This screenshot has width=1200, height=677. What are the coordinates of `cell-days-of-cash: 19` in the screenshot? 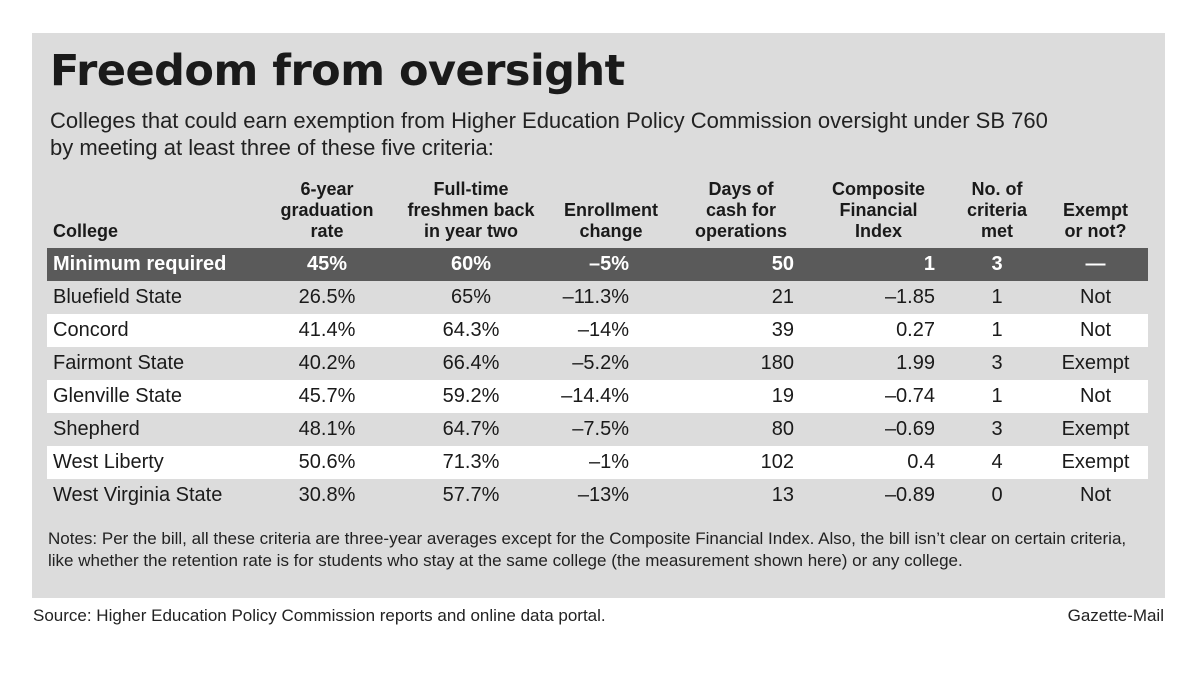 It's located at (741, 396).